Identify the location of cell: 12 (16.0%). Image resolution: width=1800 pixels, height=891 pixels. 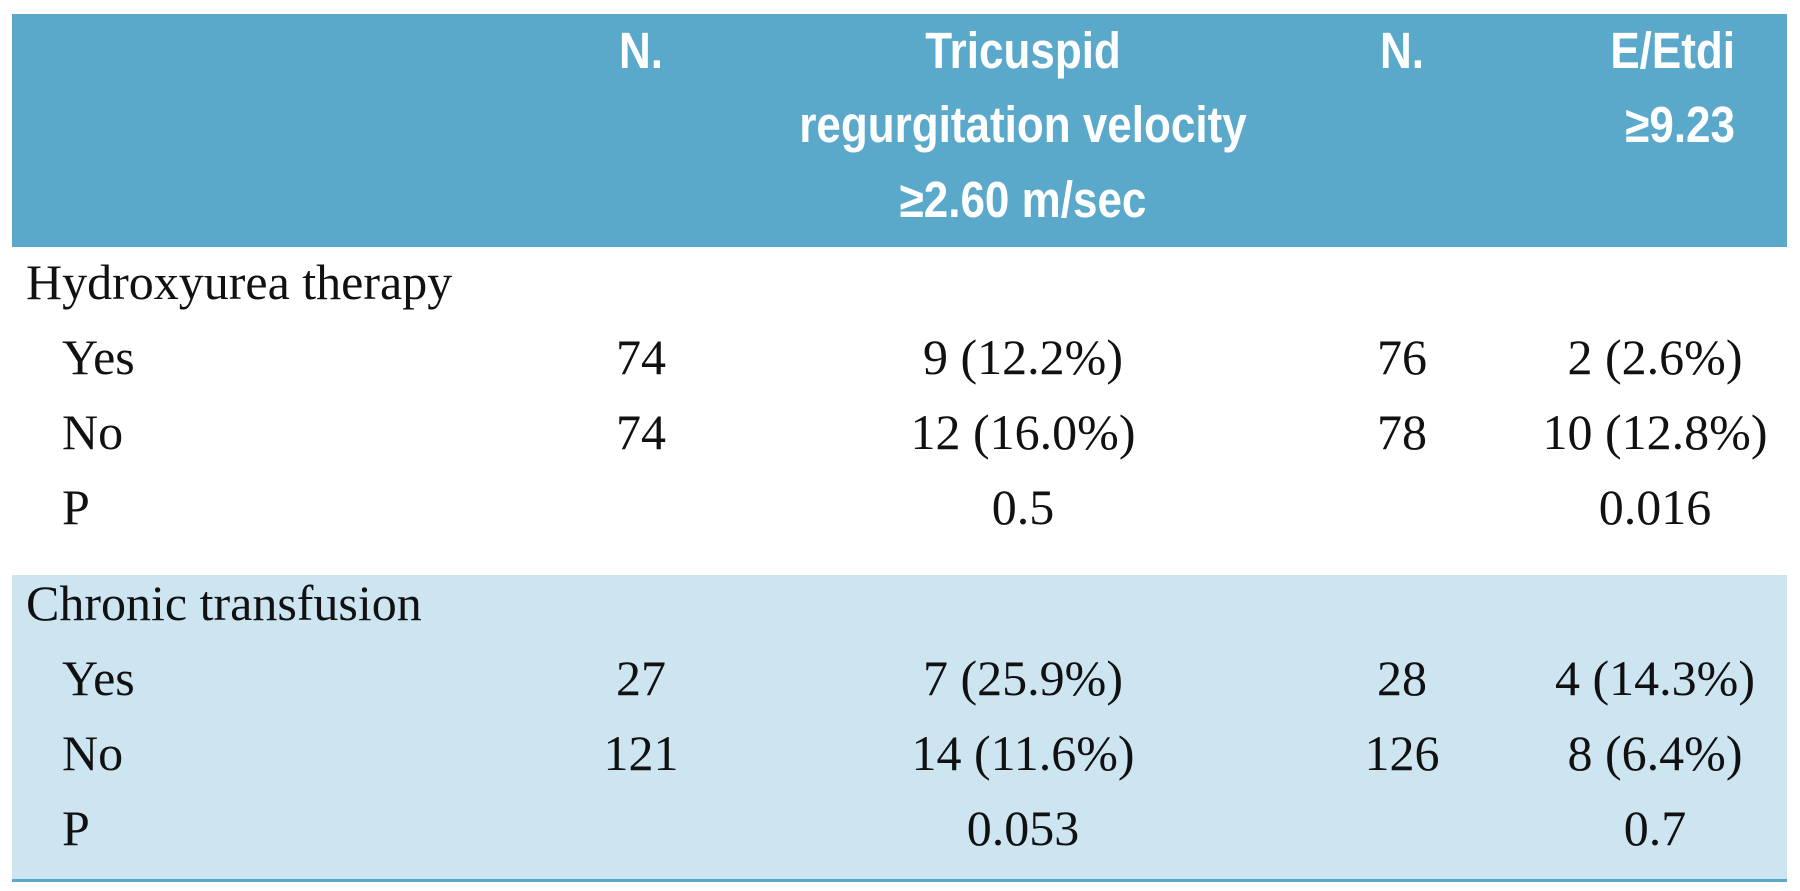
(1023, 432).